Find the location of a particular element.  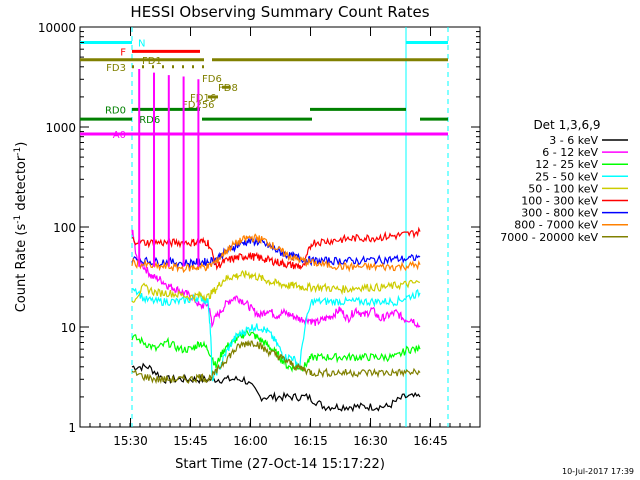

state-label-fd8: FD8 is located at coordinates (228, 88).